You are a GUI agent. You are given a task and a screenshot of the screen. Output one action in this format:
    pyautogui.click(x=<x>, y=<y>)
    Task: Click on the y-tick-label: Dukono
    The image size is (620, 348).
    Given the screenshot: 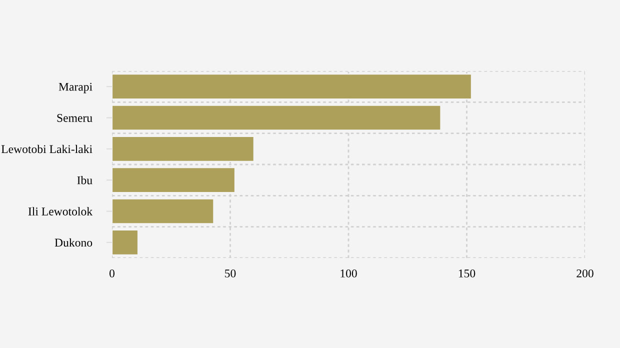 What is the action you would take?
    pyautogui.click(x=73, y=242)
    